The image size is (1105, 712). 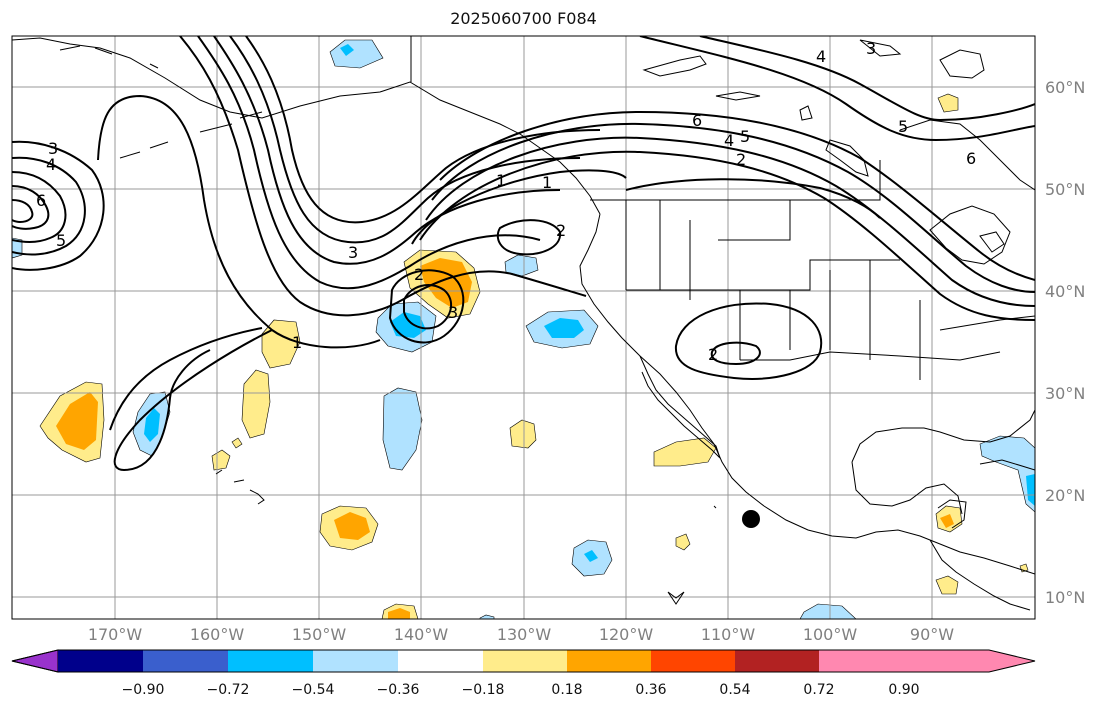 I want to click on patch-yellow-130w, so click(x=523, y=434).